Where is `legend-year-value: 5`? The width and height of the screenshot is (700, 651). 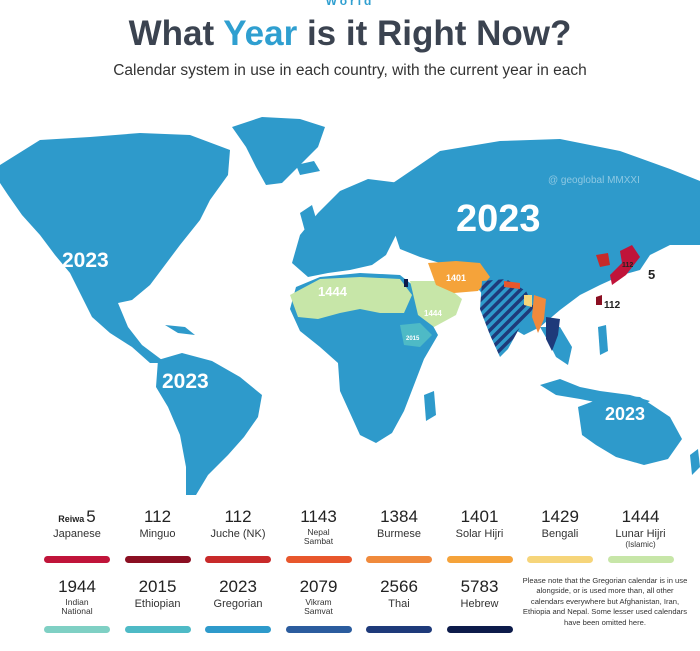
legend-year-value: 5 is located at coordinates (91, 516).